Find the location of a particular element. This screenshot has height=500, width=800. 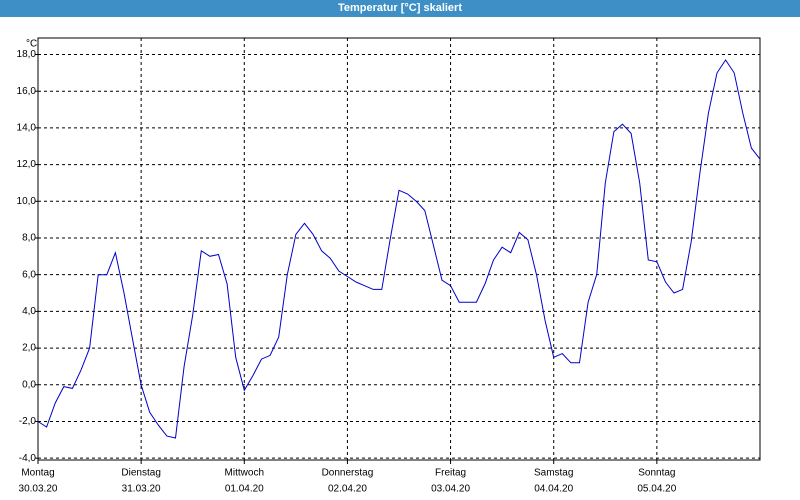

x-date-label: 01.04.20 is located at coordinates (244, 489).